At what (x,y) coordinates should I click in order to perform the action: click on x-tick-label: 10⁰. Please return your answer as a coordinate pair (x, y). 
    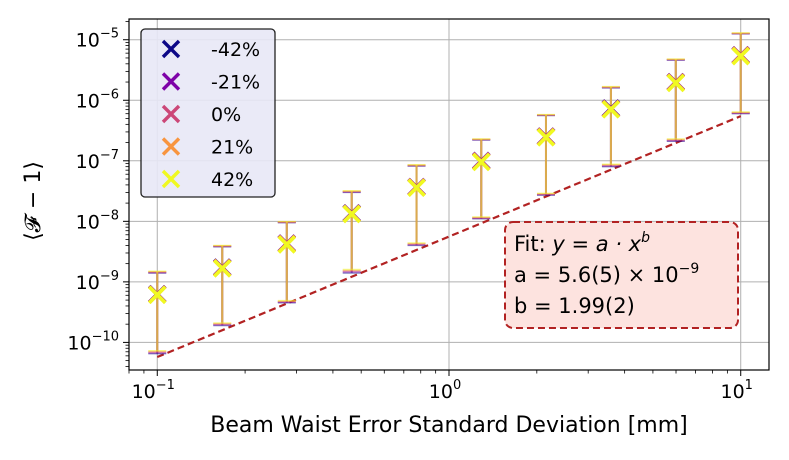
    Looking at the image, I should click on (445, 390).